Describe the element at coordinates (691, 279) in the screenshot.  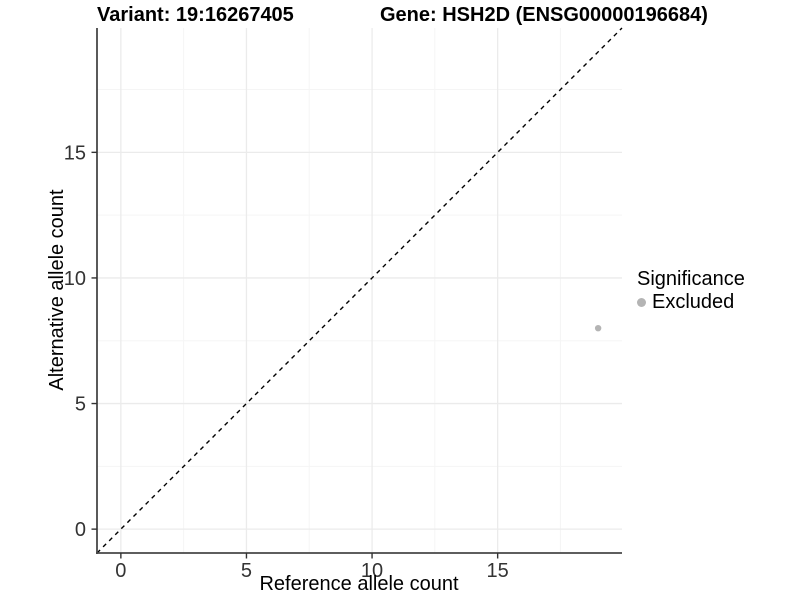
I see `legend-title: Significance` at that location.